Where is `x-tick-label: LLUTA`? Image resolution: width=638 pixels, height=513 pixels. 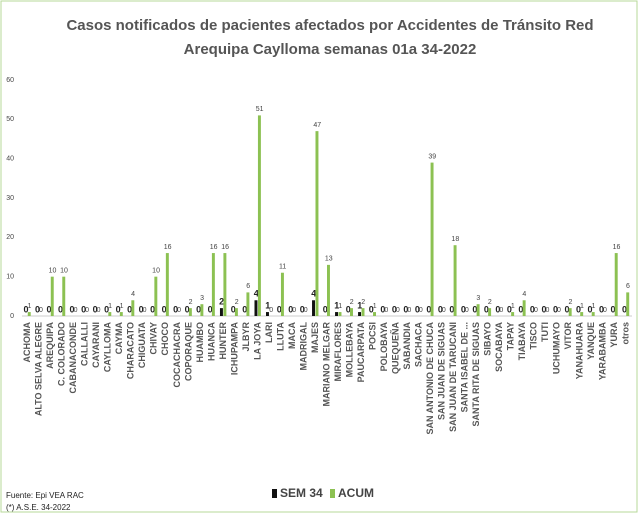 x-tick-label: LLUTA is located at coordinates (280, 336).